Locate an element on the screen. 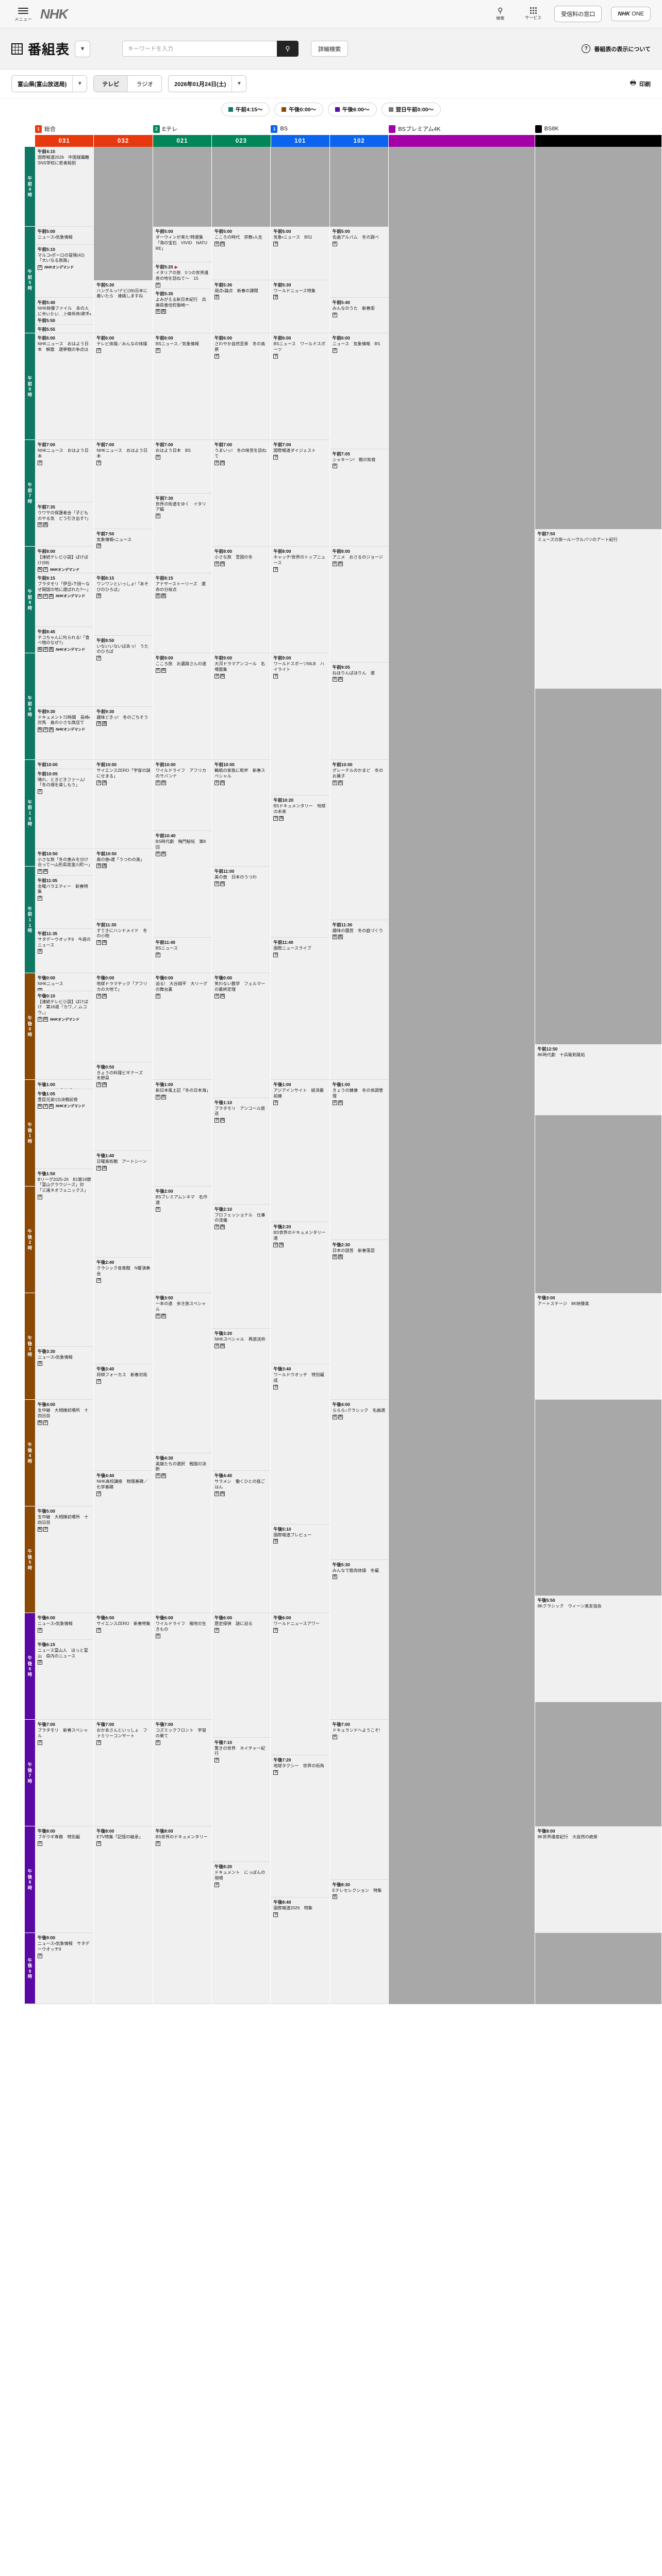 The height and width of the screenshot is (2576, 662). program-cell: 午前8:00 キャッチ!世界のトップニュース字 is located at coordinates (300, 600).